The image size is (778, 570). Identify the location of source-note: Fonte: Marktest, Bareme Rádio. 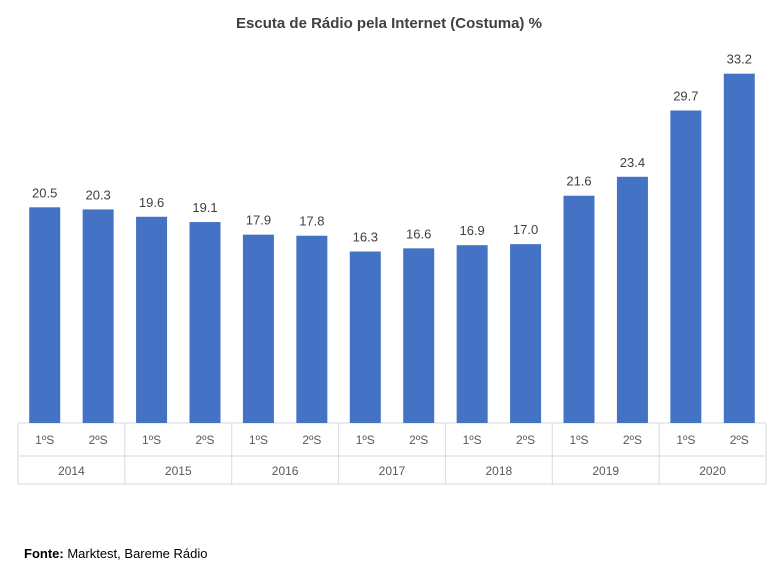
(116, 553).